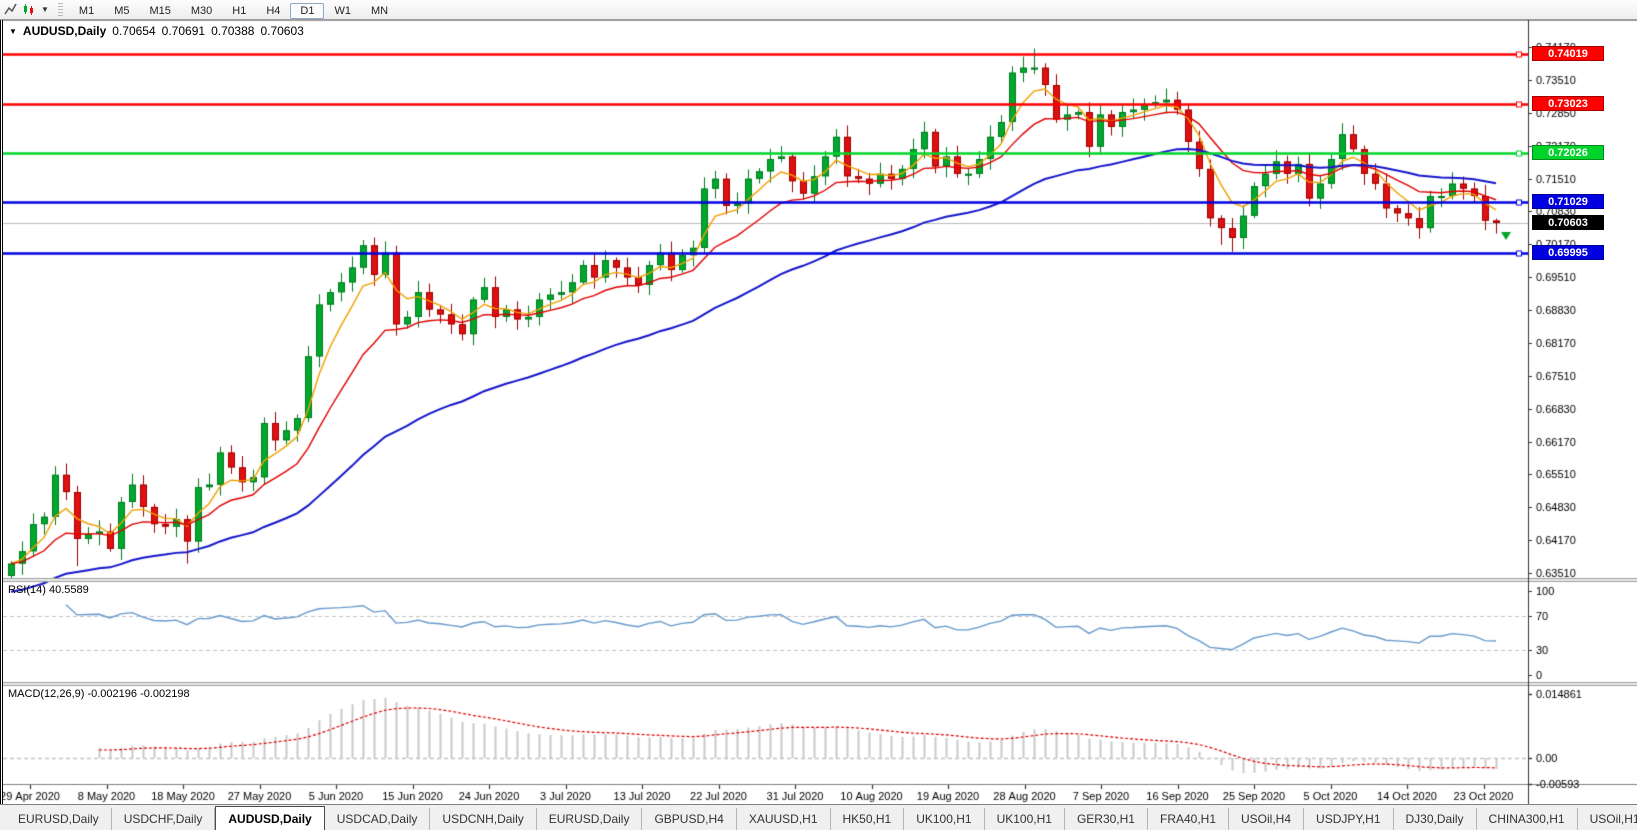 This screenshot has width=1637, height=830. Describe the element at coordinates (1189, 819) in the screenshot. I see `tab-fra40-h1: FRA40,H1` at that location.